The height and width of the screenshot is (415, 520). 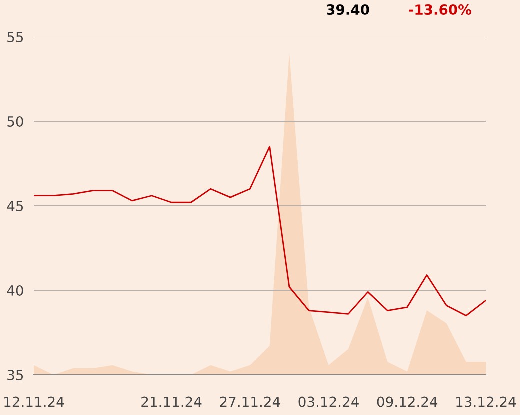 What do you see at coordinates (407, 402) in the screenshot?
I see `x-tick-label: 09.12.24` at bounding box center [407, 402].